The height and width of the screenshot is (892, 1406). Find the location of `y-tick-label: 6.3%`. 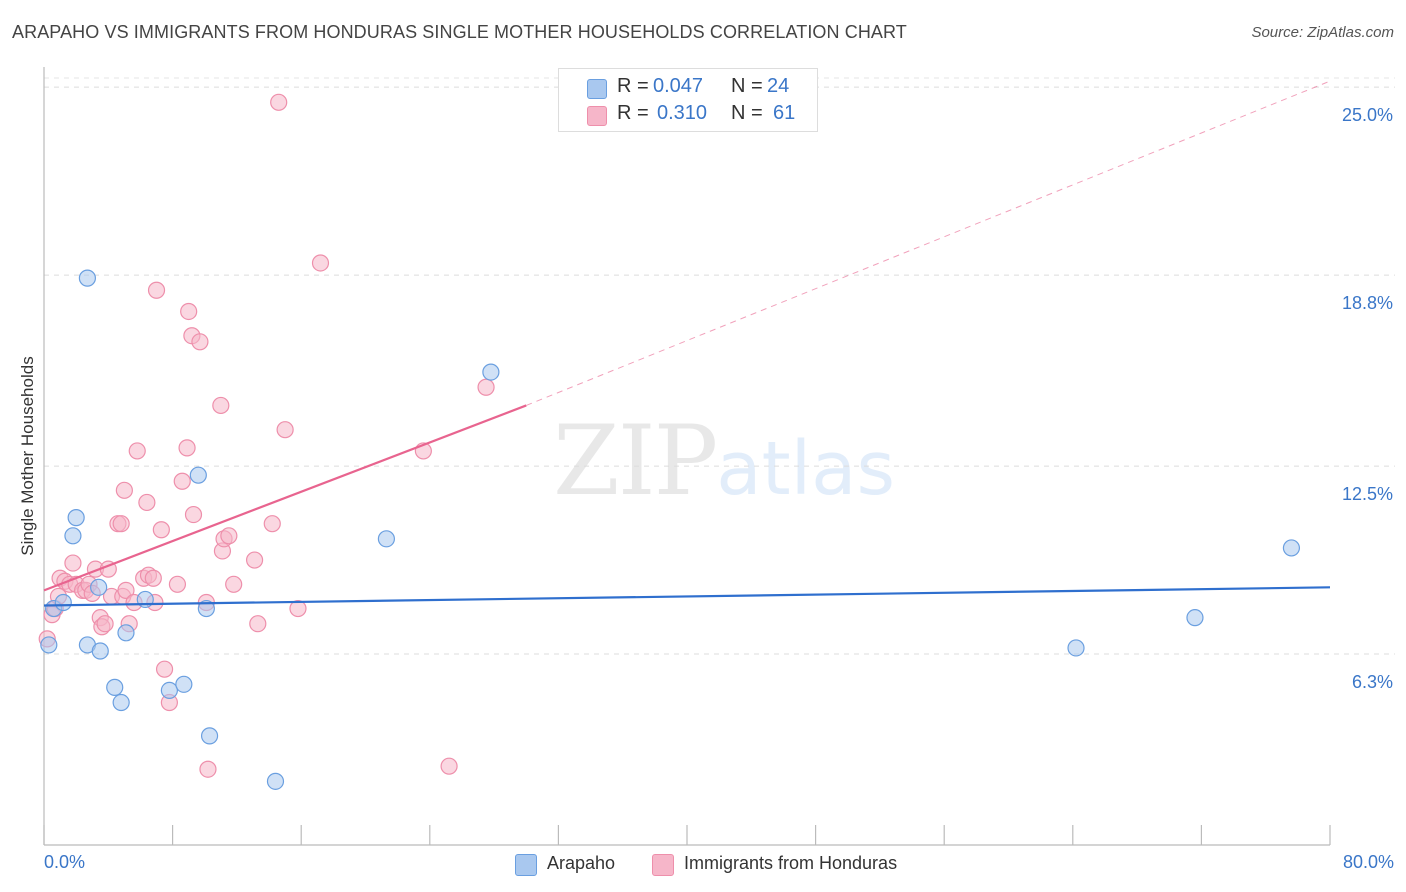

y-tick-label: 6.3% is located at coordinates (1372, 682).